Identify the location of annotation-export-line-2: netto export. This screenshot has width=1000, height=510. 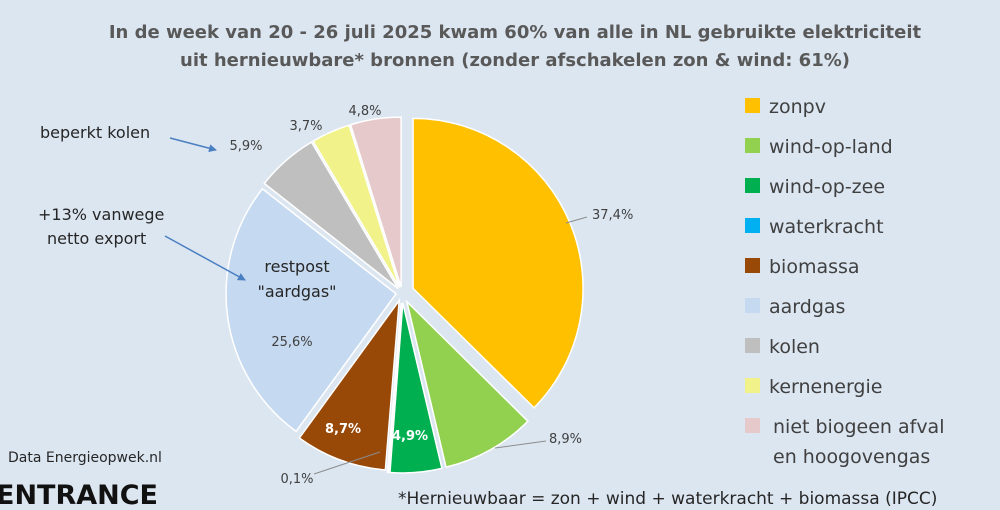
(96, 238).